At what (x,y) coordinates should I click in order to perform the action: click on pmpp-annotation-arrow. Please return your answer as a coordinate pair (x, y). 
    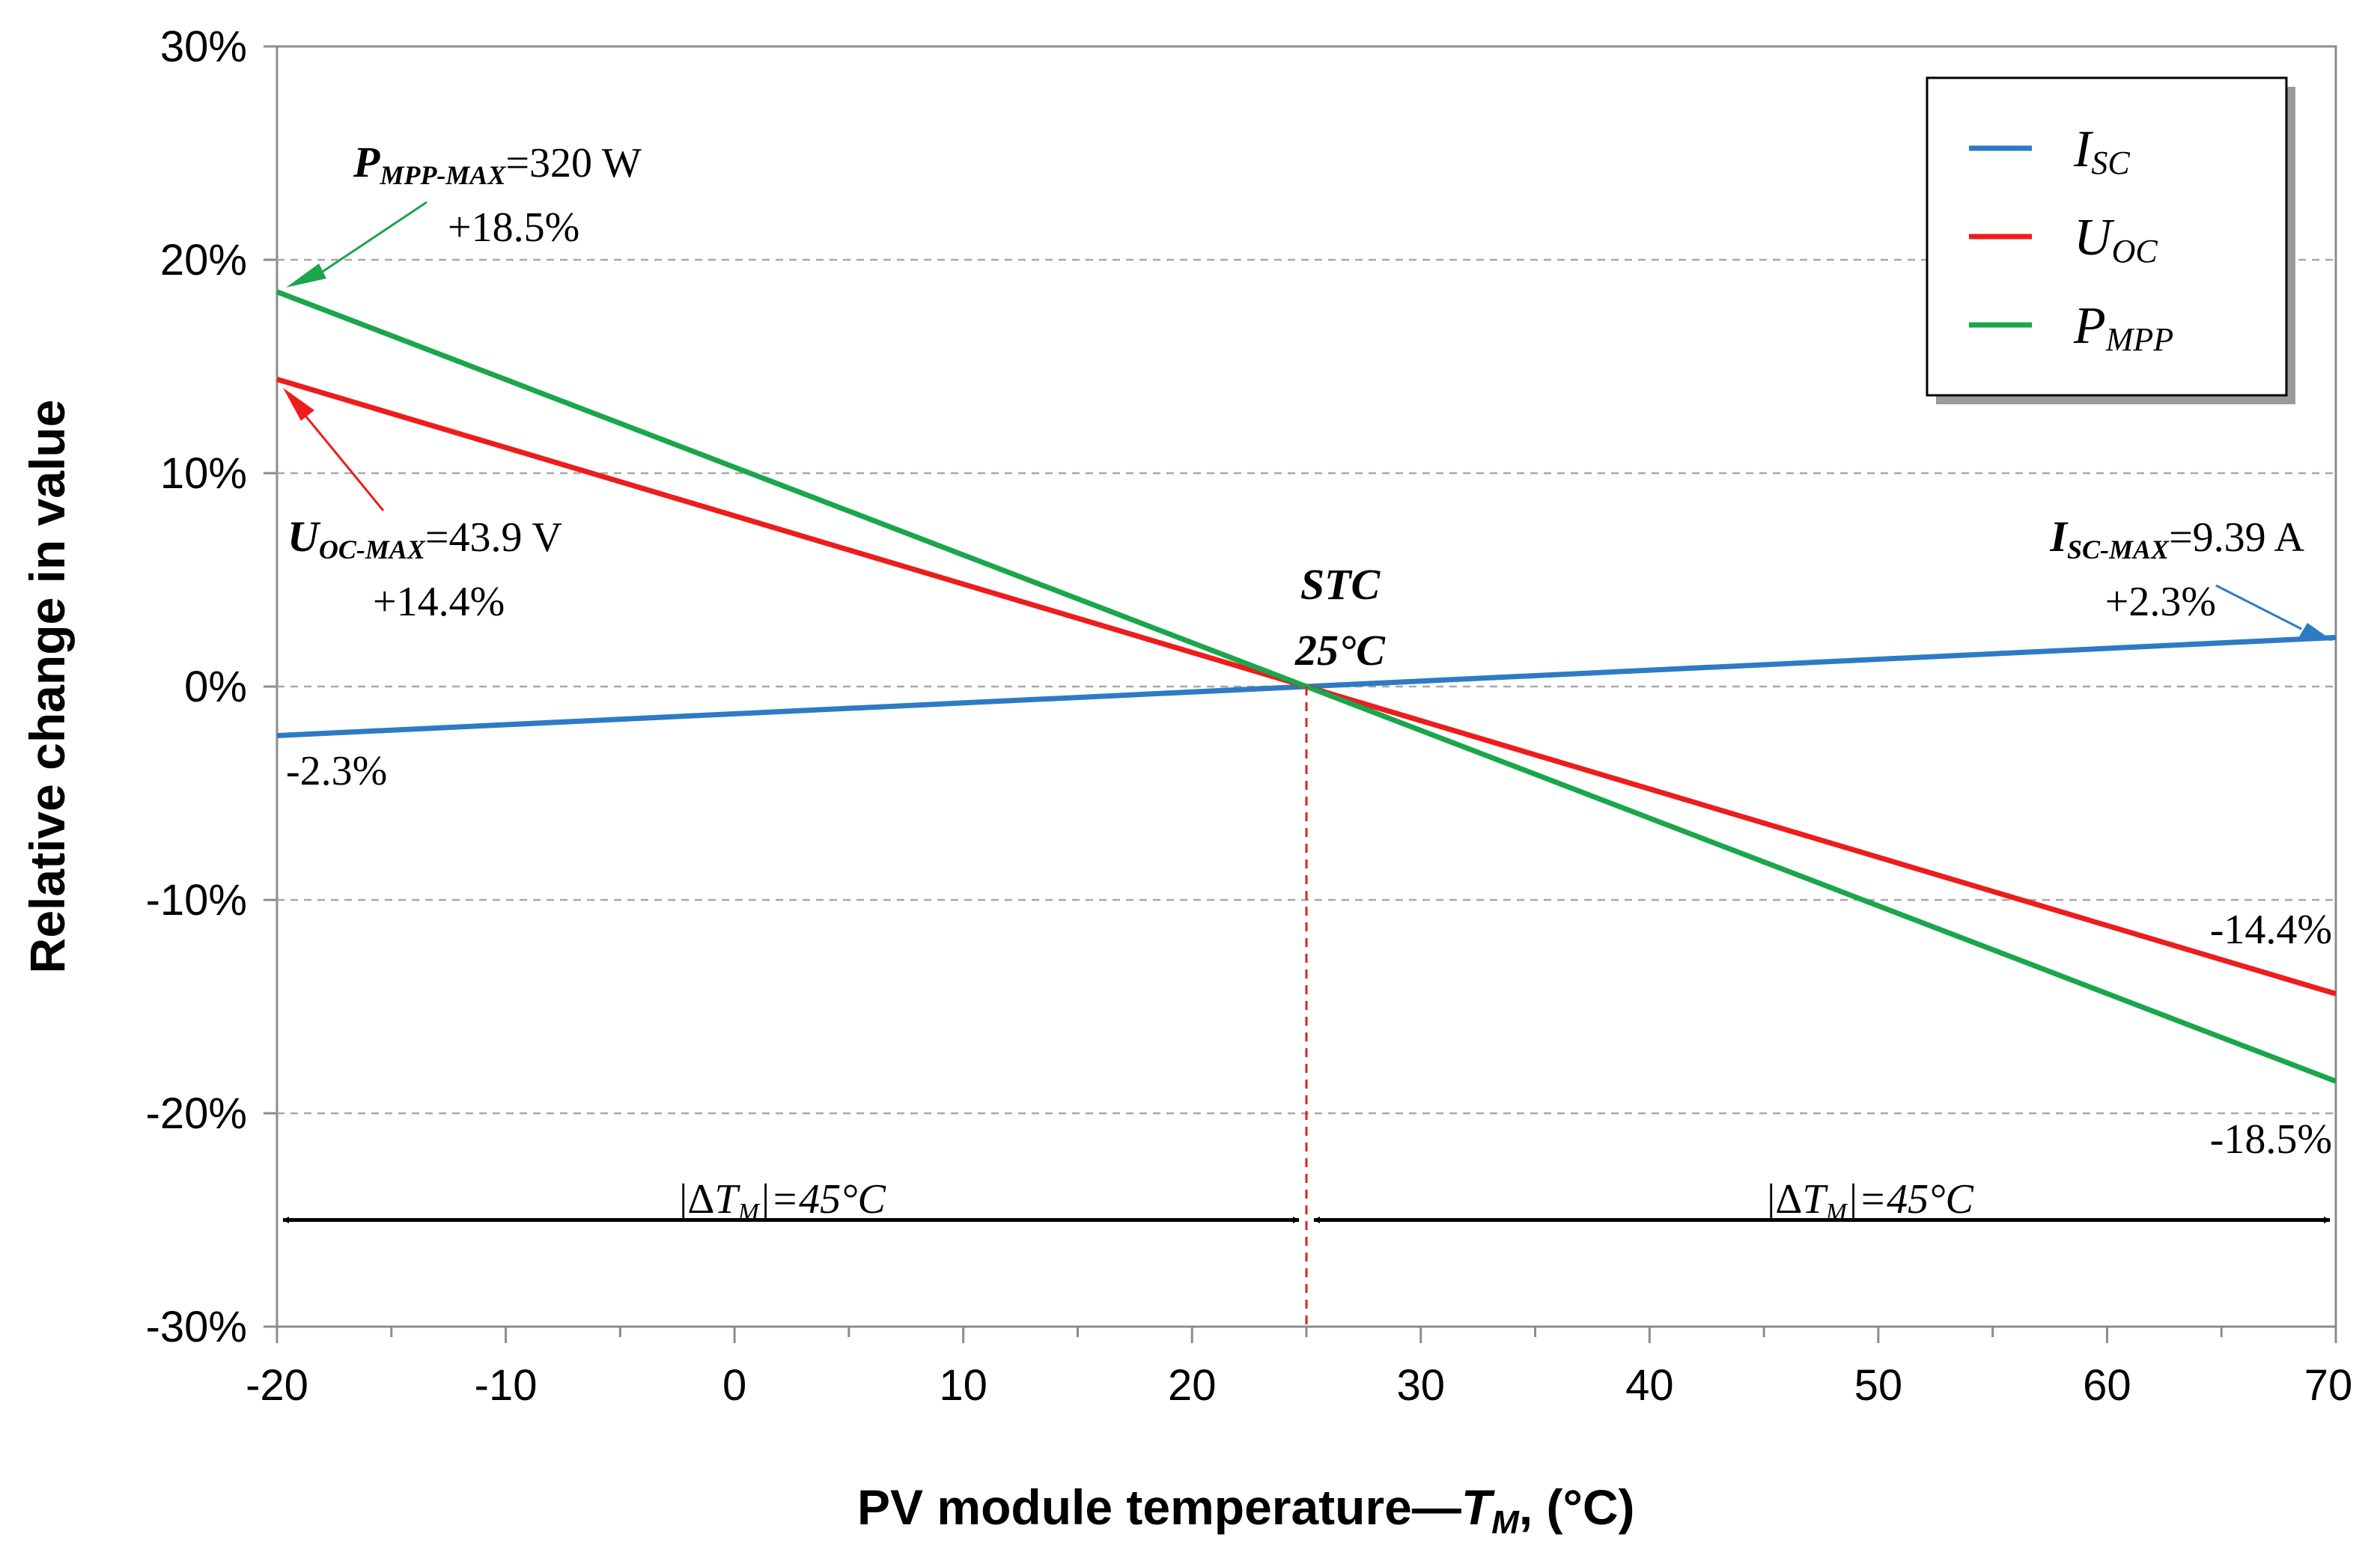
    Looking at the image, I should click on (370, 240).